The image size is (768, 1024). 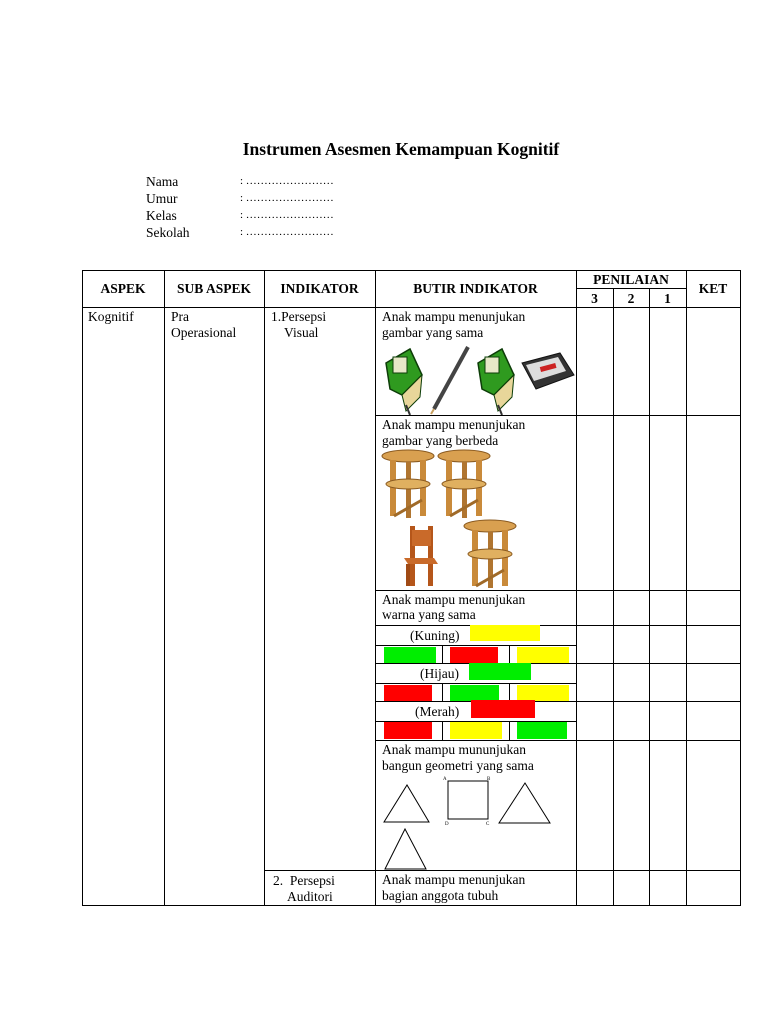 What do you see at coordinates (631, 279) in the screenshot?
I see `header-penilaian: PENILAIAN` at bounding box center [631, 279].